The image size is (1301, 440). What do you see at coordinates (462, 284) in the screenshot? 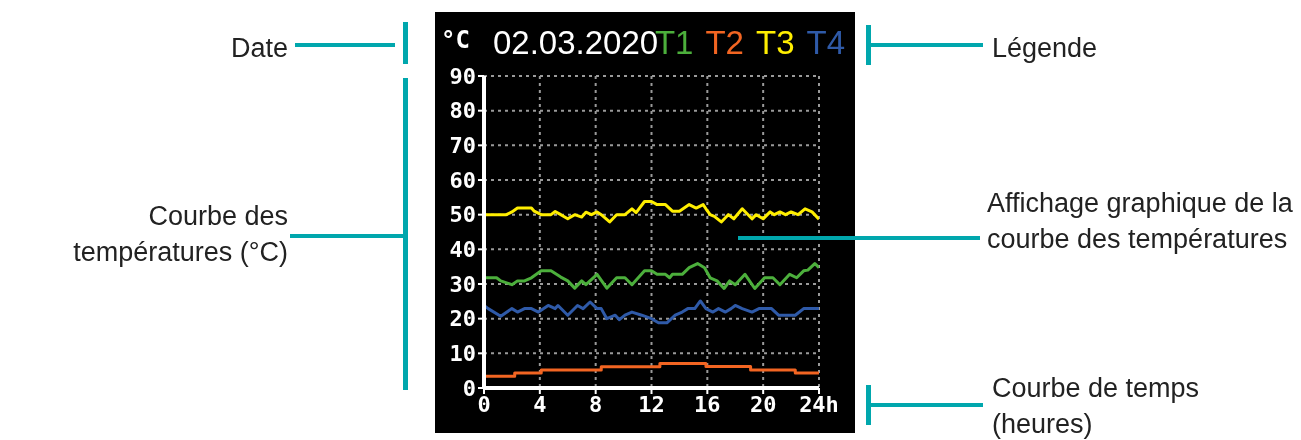
I see `y-tick-label: 30` at bounding box center [462, 284].